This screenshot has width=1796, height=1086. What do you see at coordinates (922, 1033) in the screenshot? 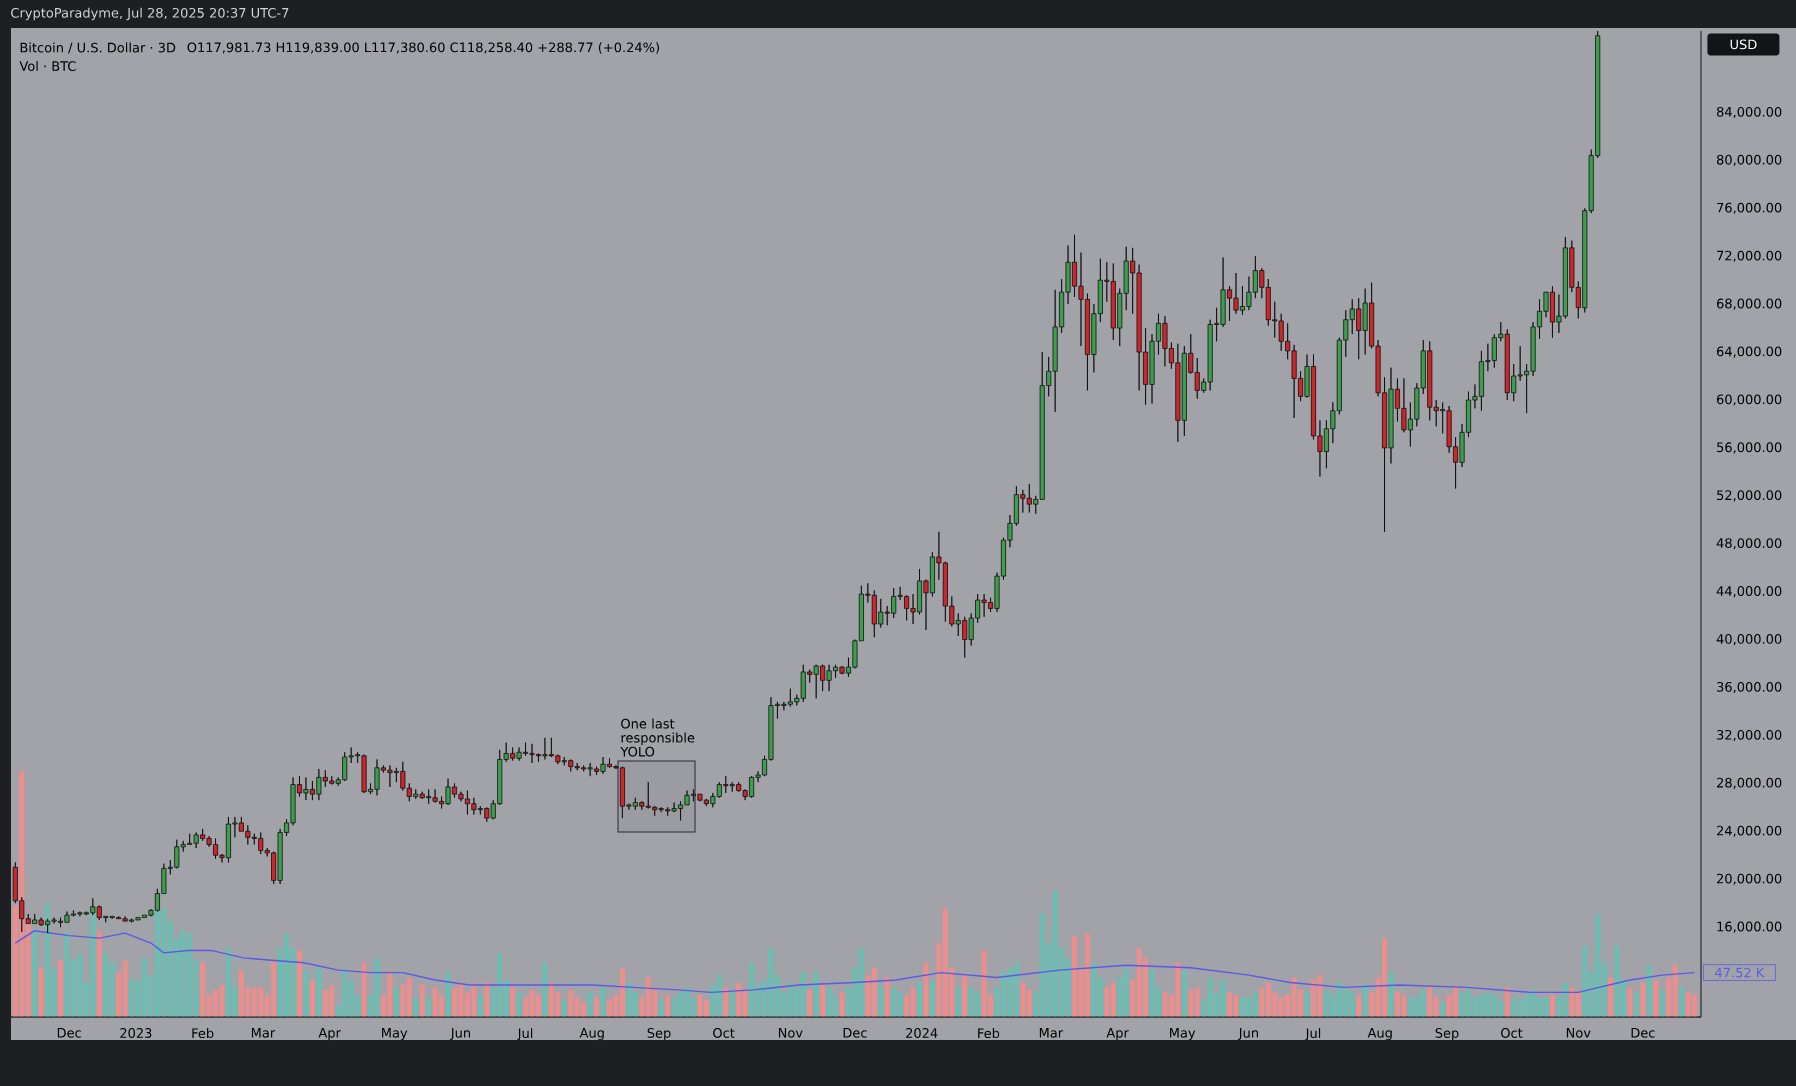
I see `x-tick-label: 2024` at bounding box center [922, 1033].